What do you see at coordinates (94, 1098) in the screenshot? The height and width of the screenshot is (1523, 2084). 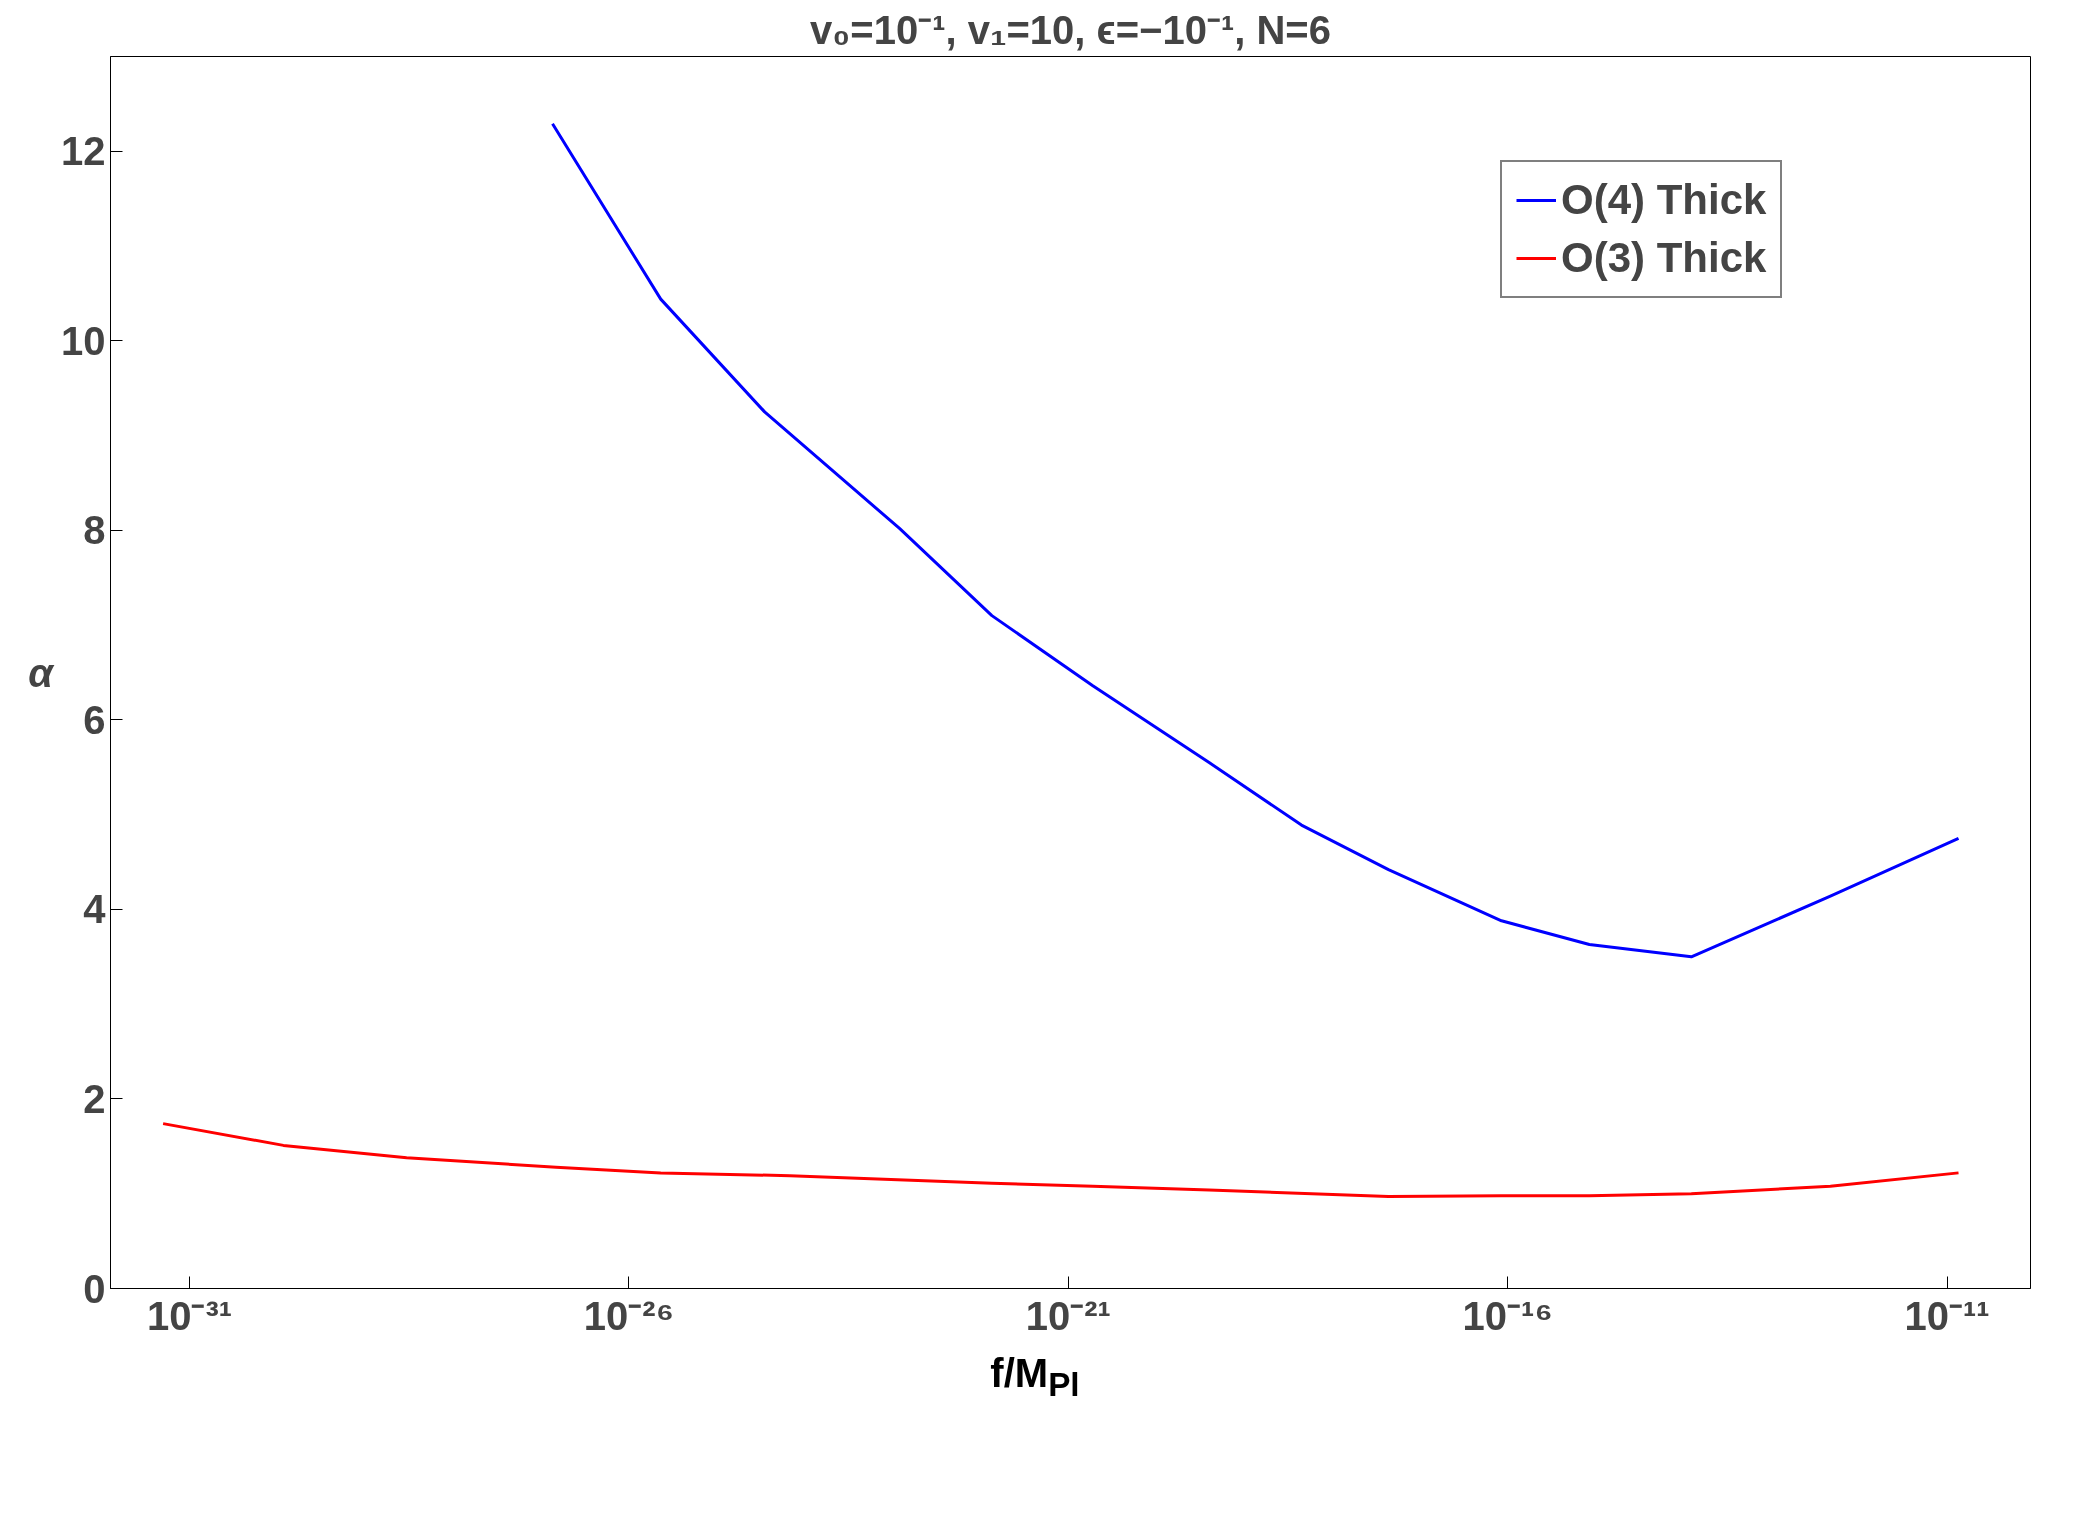 I see `y-tick-label: 2` at bounding box center [94, 1098].